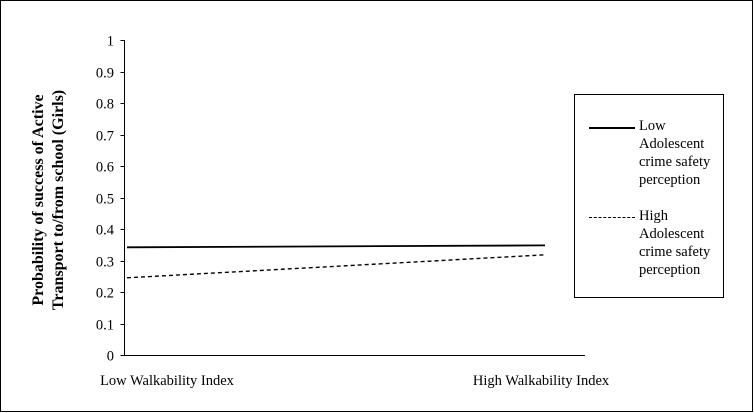  What do you see at coordinates (670, 180) in the screenshot?
I see `legend-low-line-4: perception` at bounding box center [670, 180].